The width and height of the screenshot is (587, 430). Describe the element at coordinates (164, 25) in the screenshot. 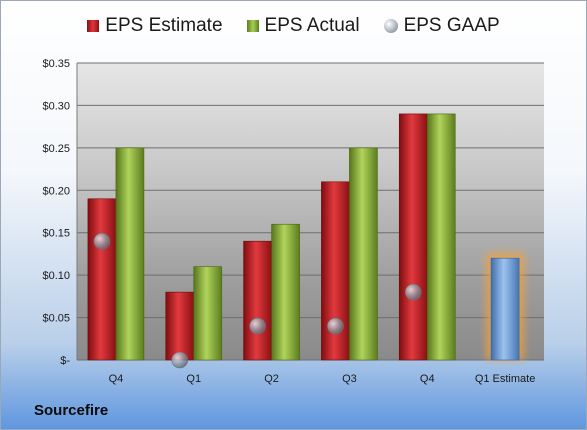

I see `legend-label-estimate: EPS Estimate` at that location.